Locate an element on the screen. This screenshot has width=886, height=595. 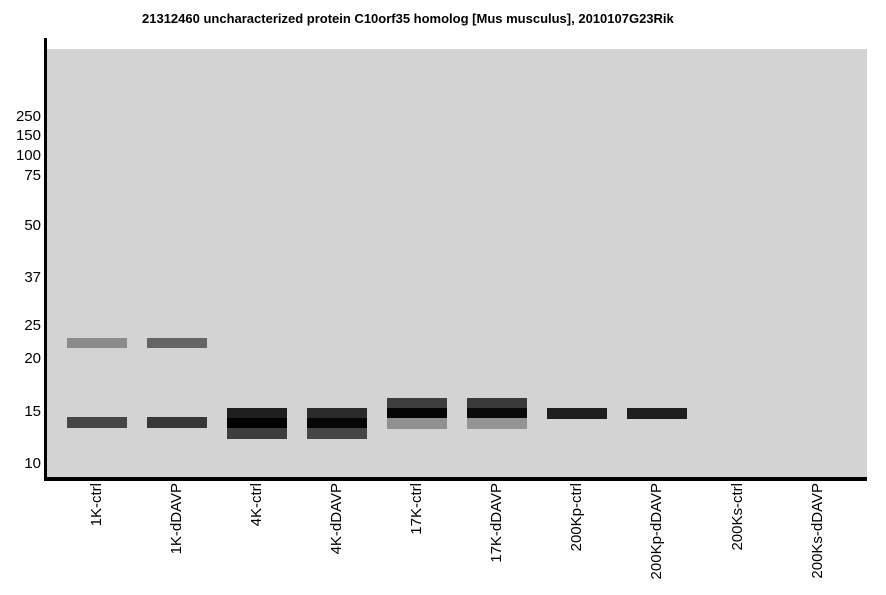
lane-label-200Ks-dDAVP: 200Ks-dDAVP is located at coordinates (817, 531).